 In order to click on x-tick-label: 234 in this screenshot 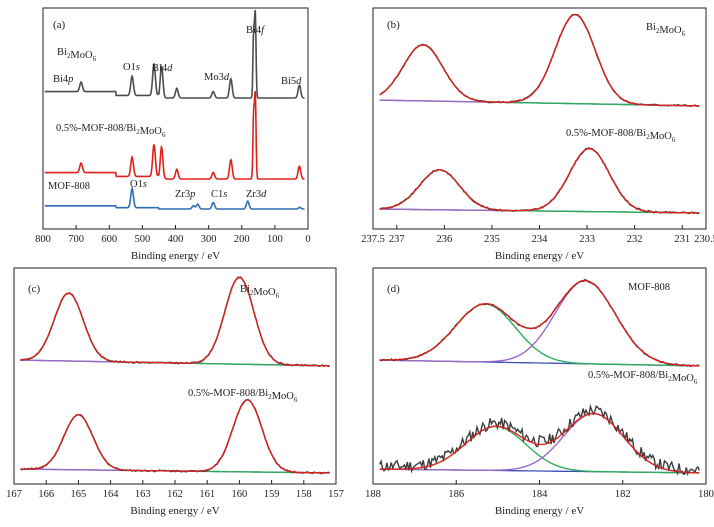, I will do `click(540, 239)`.